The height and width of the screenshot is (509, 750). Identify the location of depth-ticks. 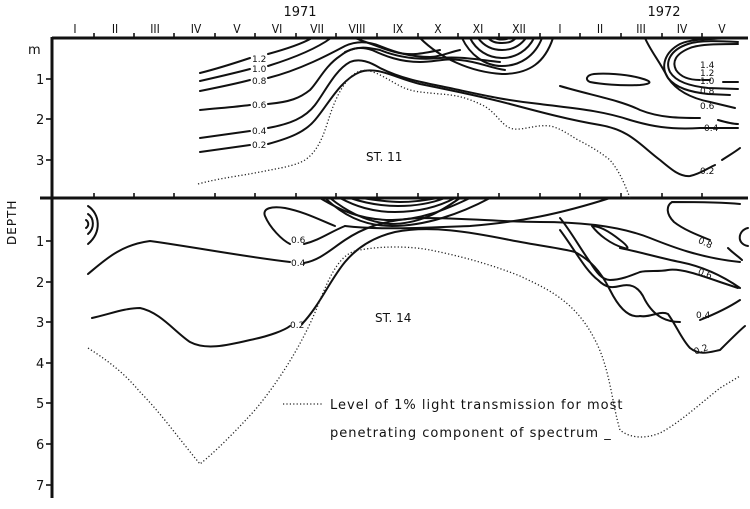
(49, 282).